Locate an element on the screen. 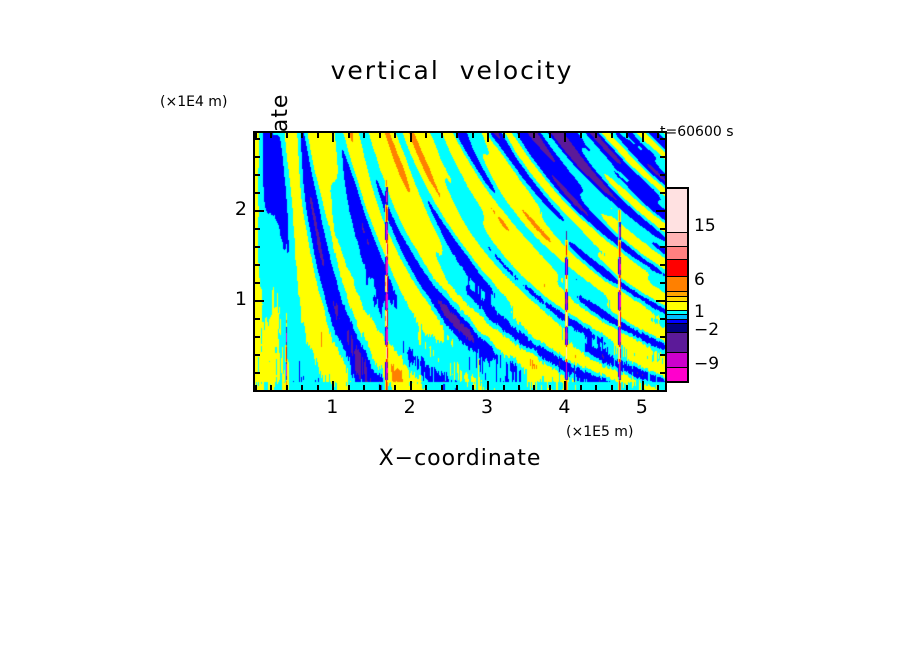  x-tick-label: 4 is located at coordinates (564, 407).